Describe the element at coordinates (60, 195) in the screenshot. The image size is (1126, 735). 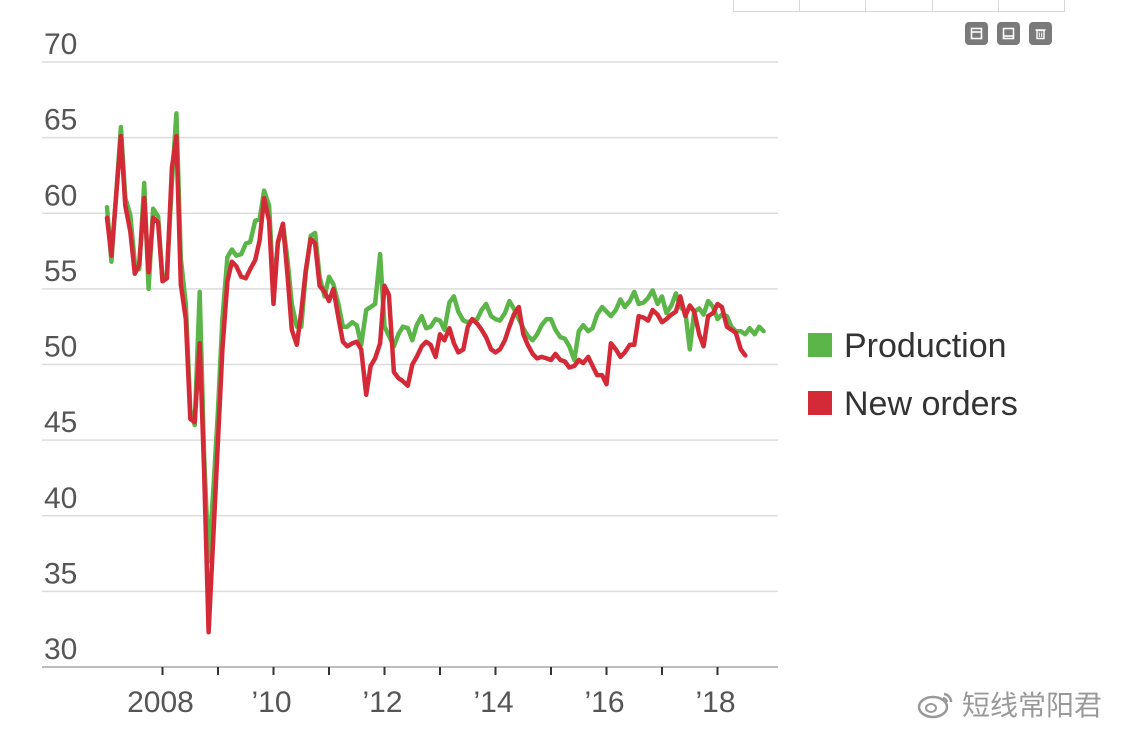
I see `y-tick-label: 60` at that location.